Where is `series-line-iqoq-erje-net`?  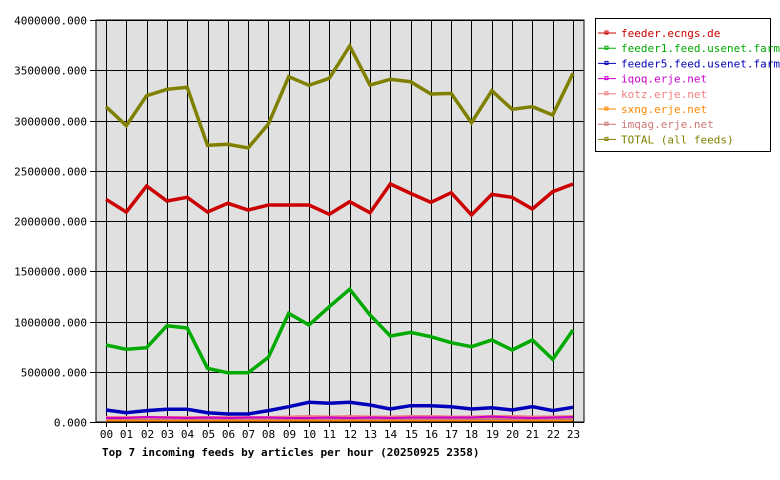 series-line-iqoq-erje-net is located at coordinates (340, 417).